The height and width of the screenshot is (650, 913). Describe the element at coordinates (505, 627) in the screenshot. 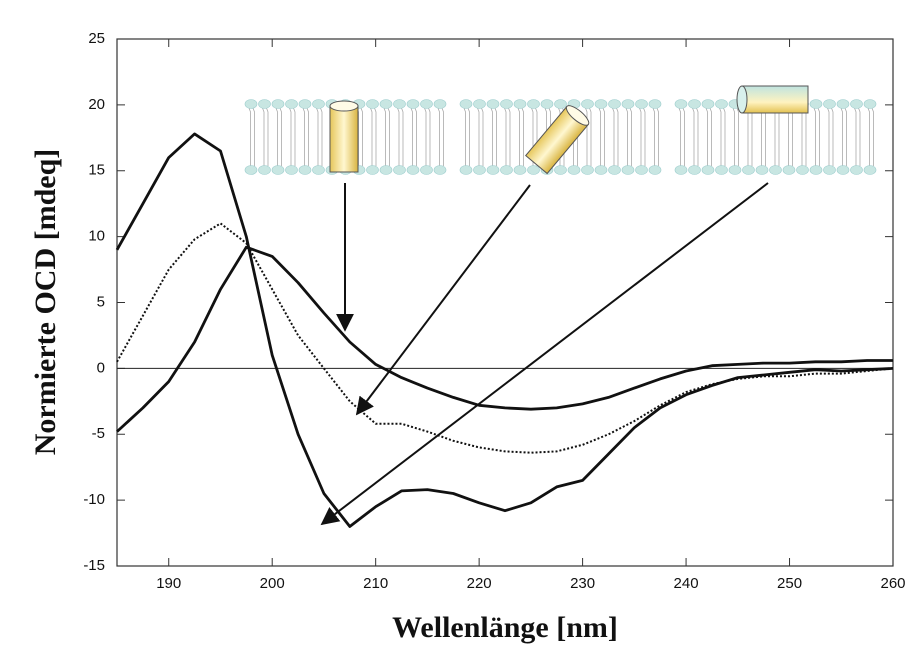

I see `x-axis-label: Wellenlänge [nm]` at that location.